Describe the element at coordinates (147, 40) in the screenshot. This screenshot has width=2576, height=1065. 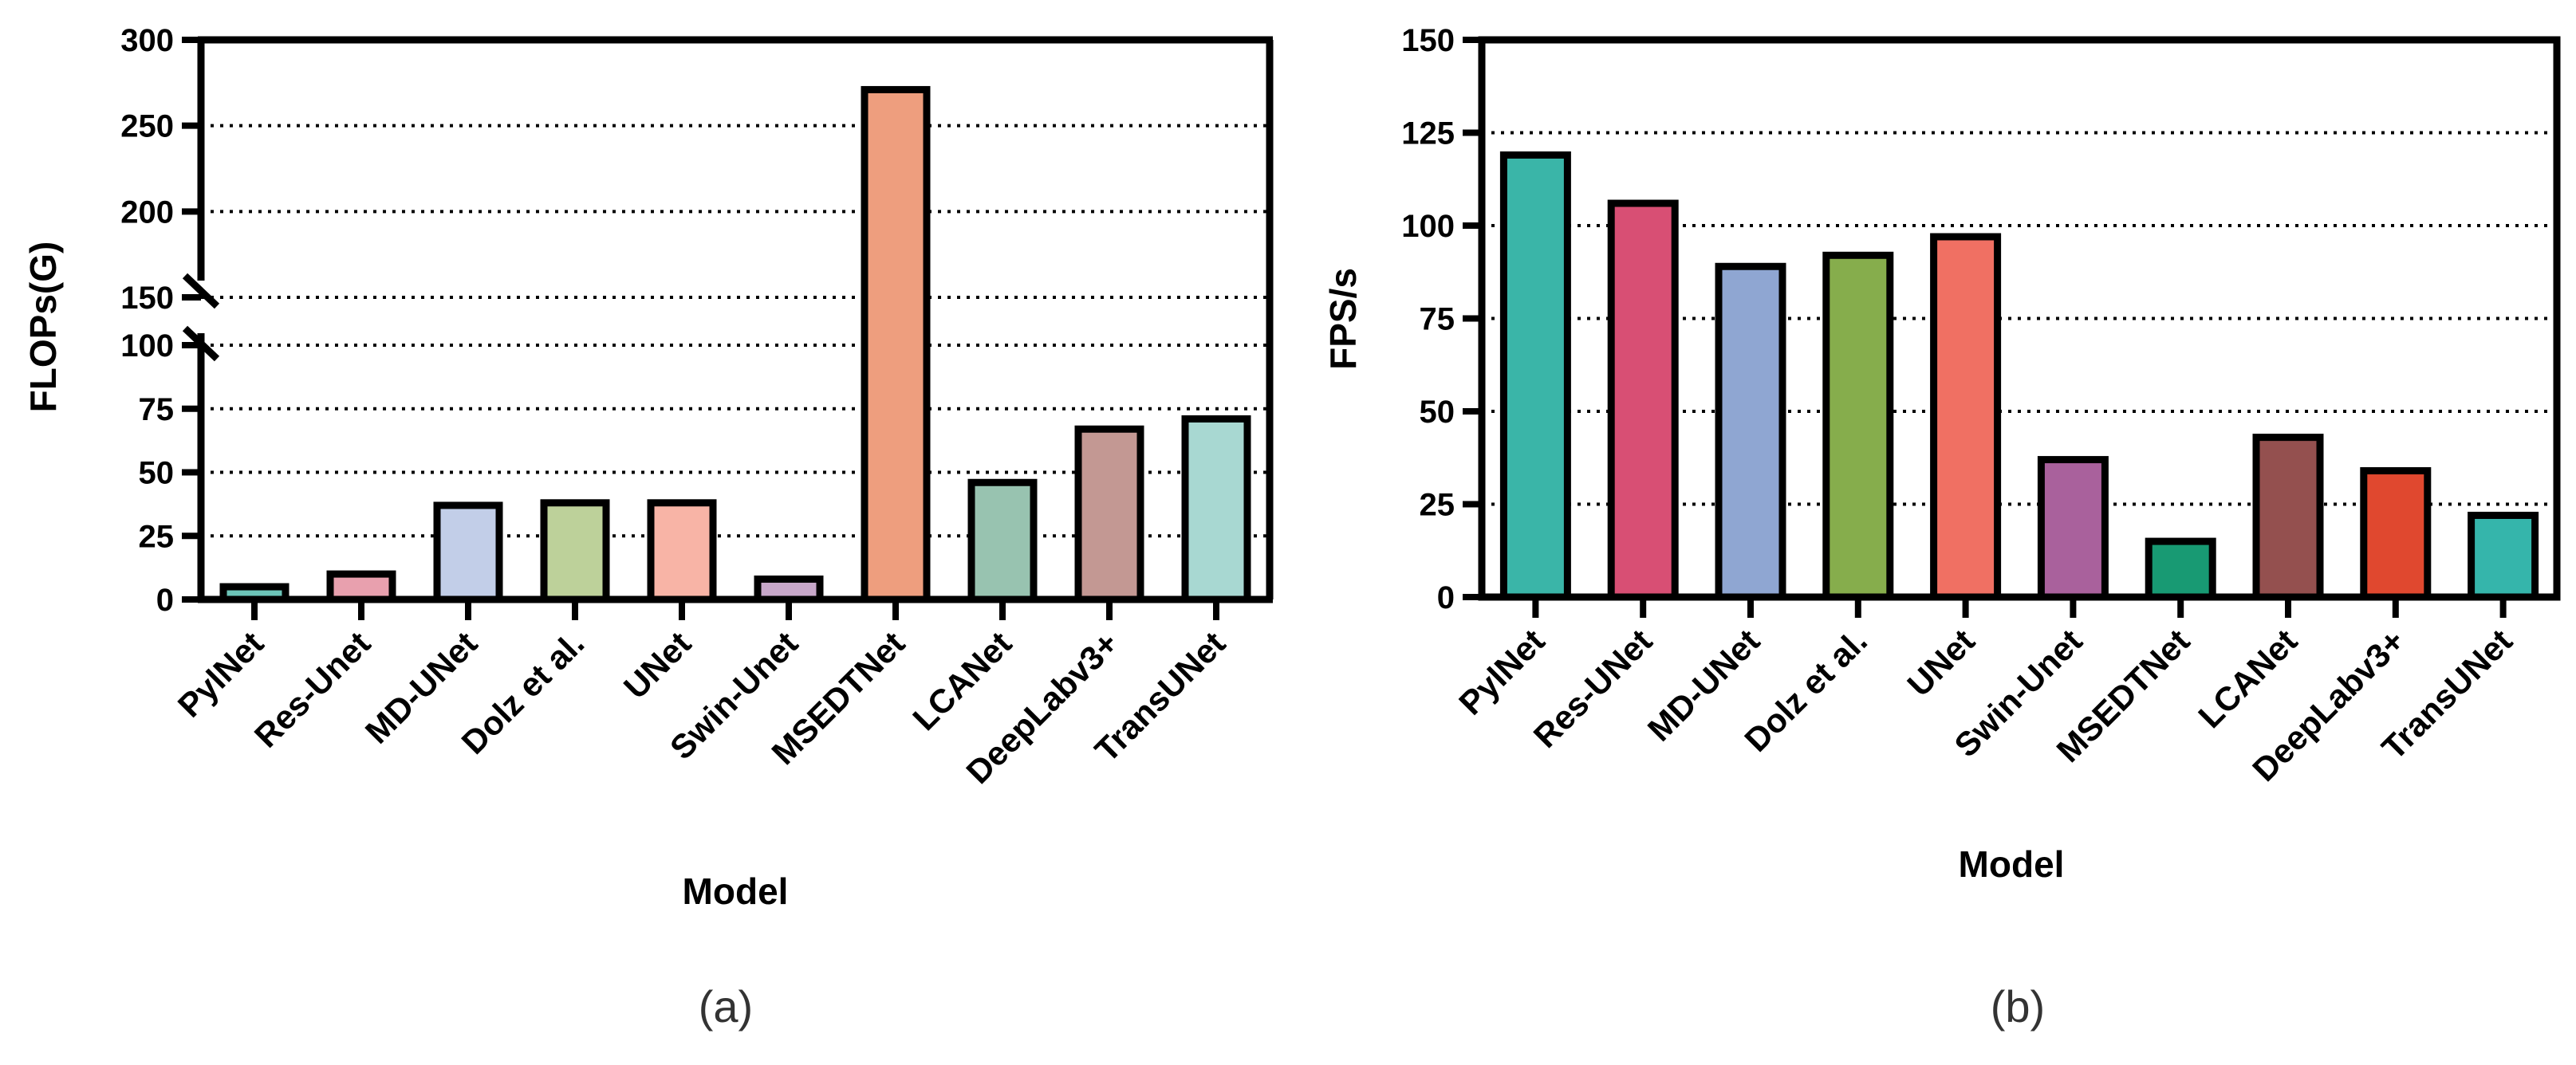
I see `y-tick-label: 300` at that location.